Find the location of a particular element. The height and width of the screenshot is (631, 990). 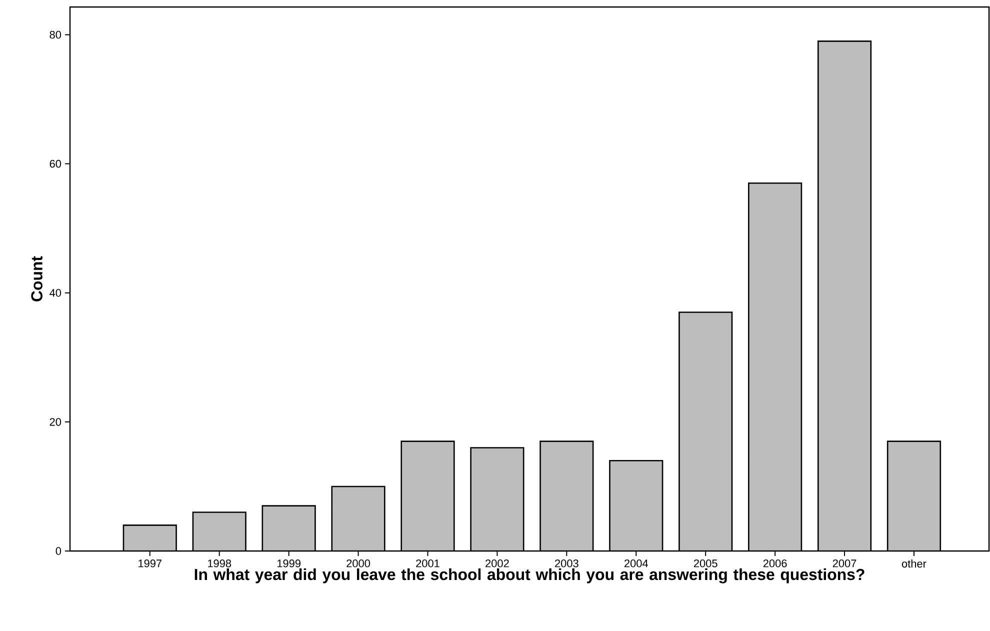

y-tick-label: 60 is located at coordinates (56, 164).